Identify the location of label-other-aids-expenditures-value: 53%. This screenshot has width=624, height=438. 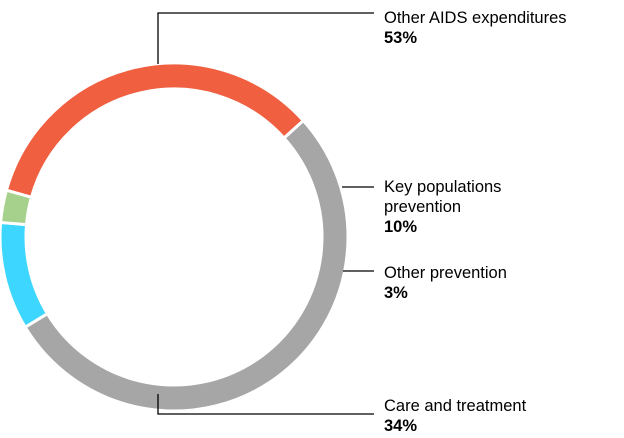
(401, 38).